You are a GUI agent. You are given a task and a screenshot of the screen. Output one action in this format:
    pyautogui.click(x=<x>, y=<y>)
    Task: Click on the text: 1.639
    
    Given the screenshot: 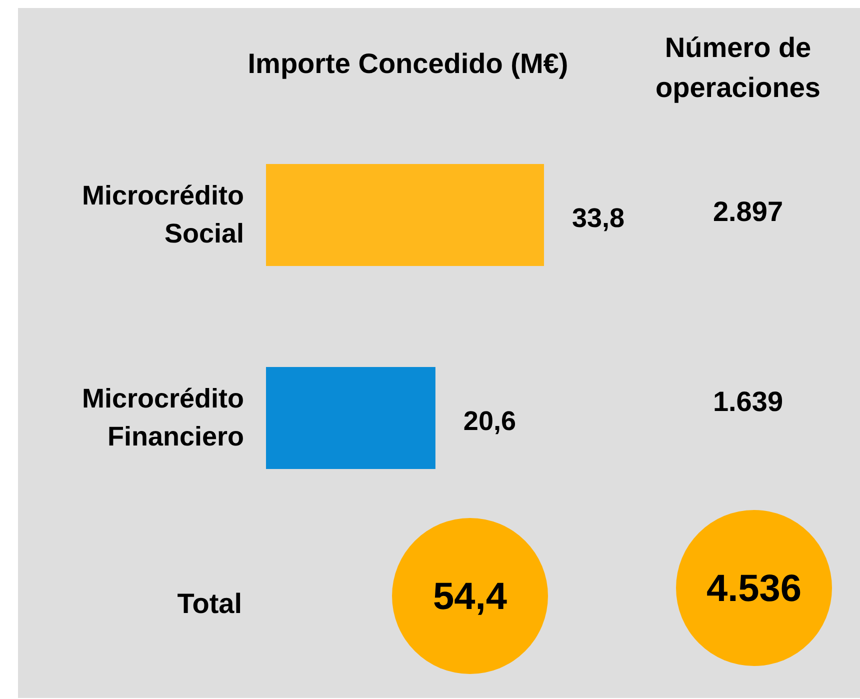 What is the action you would take?
    pyautogui.click(x=748, y=402)
    